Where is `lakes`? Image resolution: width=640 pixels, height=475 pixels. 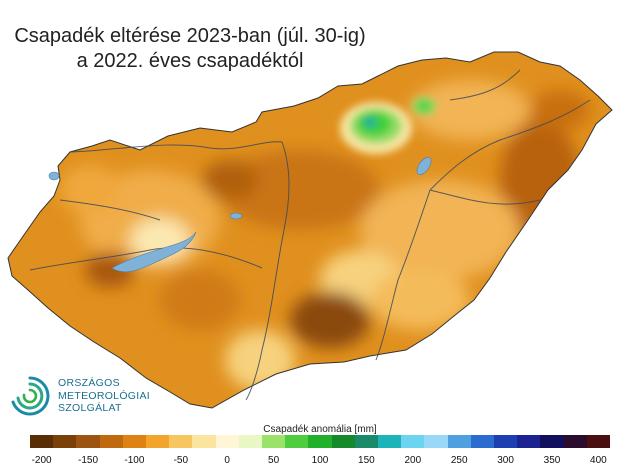 lakes is located at coordinates (240, 215).